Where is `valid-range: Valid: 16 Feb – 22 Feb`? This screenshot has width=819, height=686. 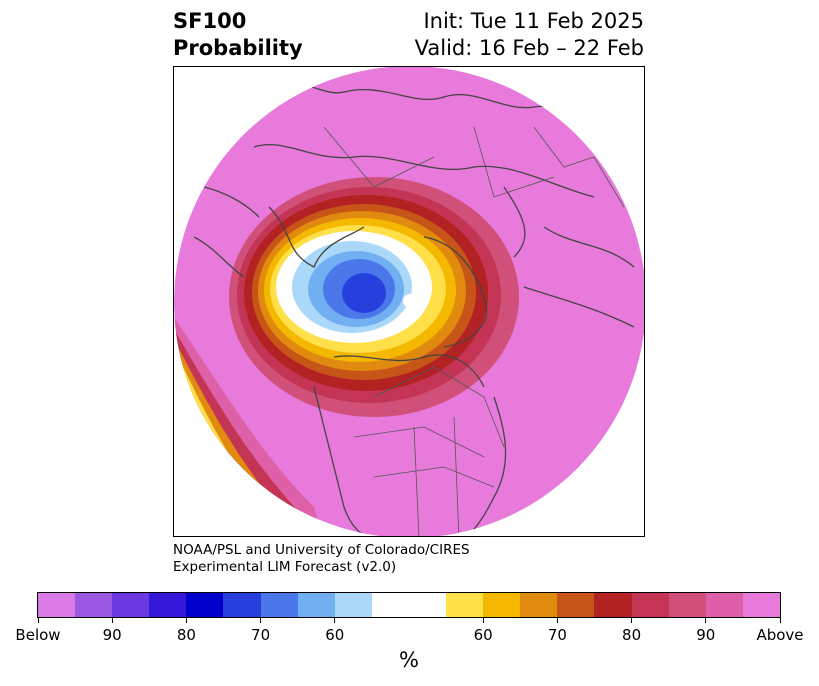
valid-range: Valid: 16 Feb – 22 Feb is located at coordinates (529, 48).